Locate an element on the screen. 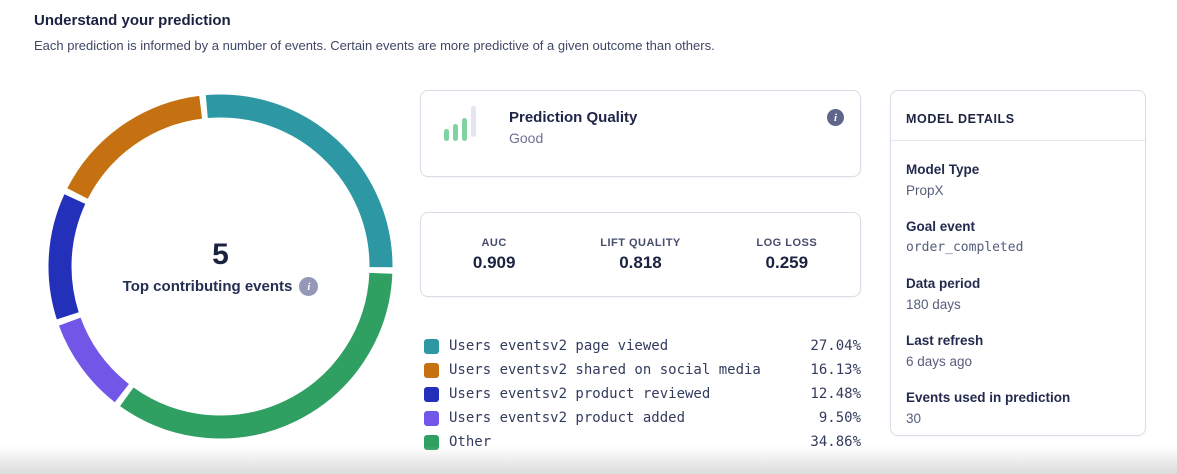 The width and height of the screenshot is (1177, 474). quality-card-title: Prediction Quality is located at coordinates (573, 117).